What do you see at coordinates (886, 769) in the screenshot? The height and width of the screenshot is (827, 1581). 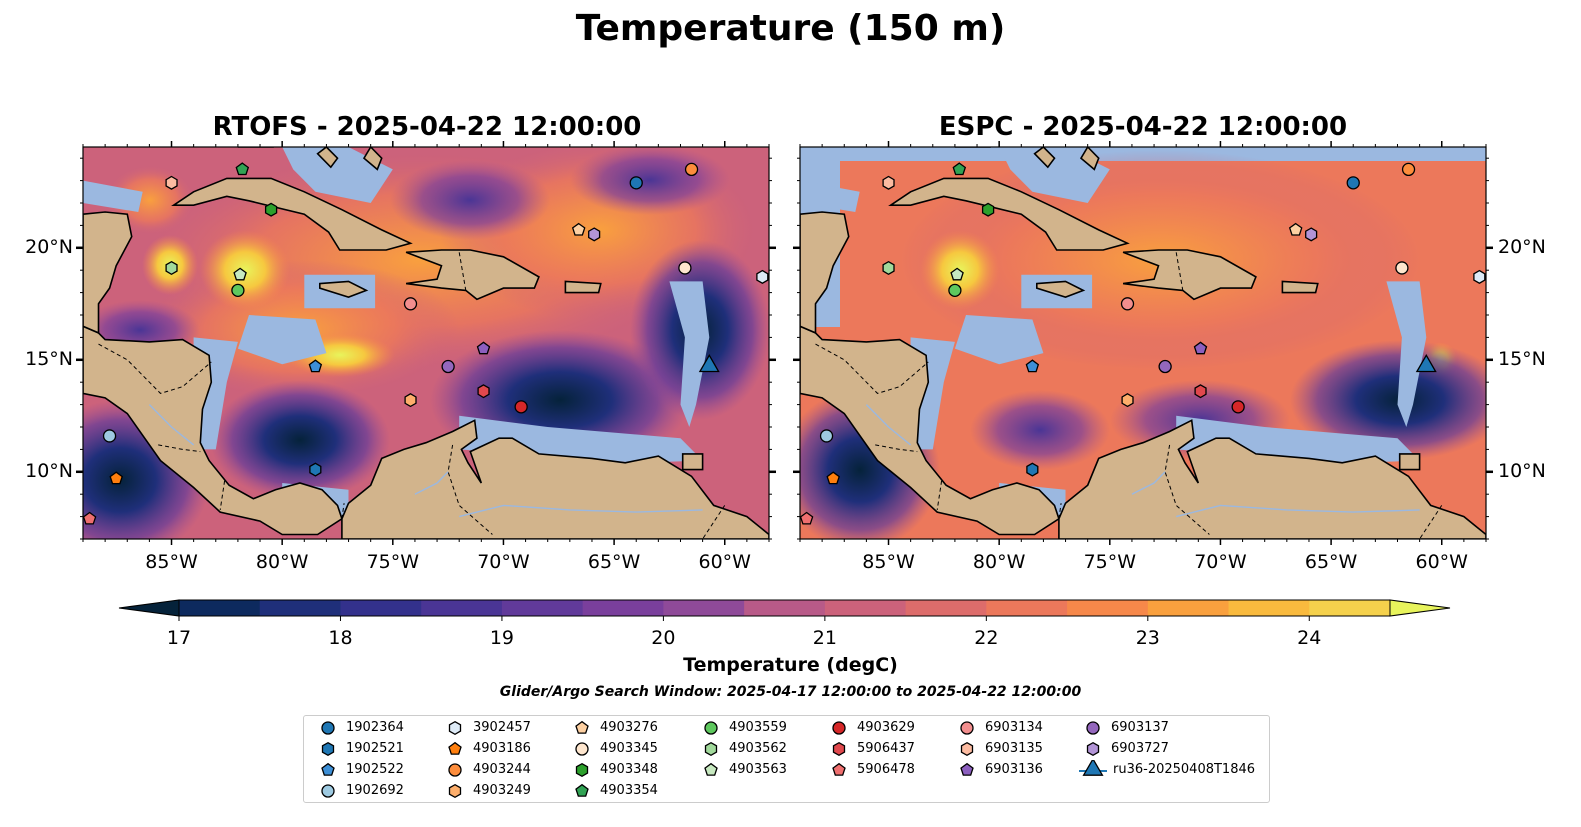 I see `legend-label: 5906478` at bounding box center [886, 769].